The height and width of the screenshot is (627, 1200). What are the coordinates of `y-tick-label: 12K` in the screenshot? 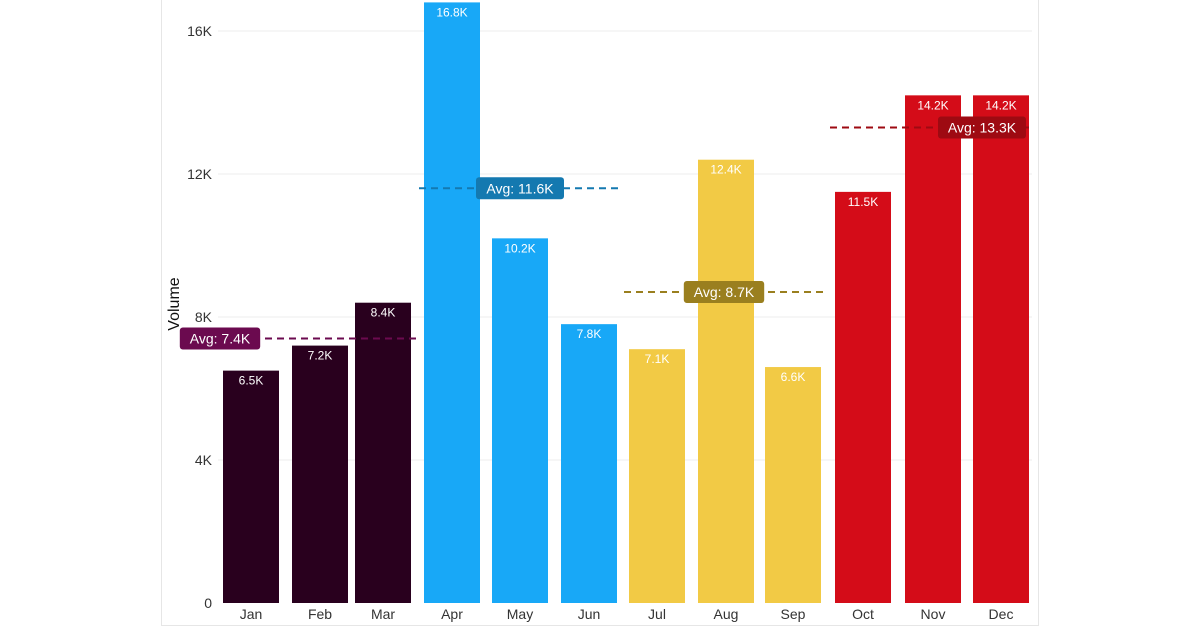 It's located at (200, 174).